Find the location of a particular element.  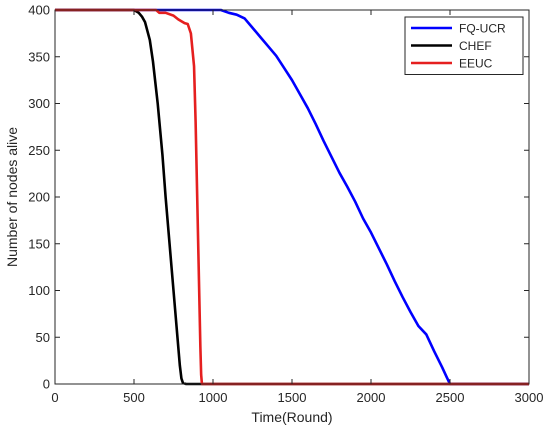

x-tick-label: 1000 is located at coordinates (213, 397).